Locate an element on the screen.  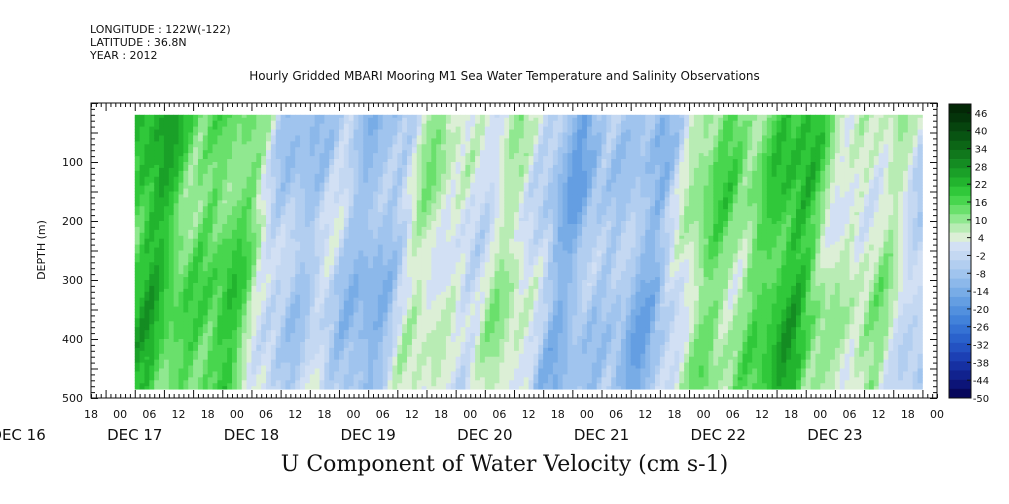
y-axis-label: DEPTH (m) is located at coordinates (41, 250).